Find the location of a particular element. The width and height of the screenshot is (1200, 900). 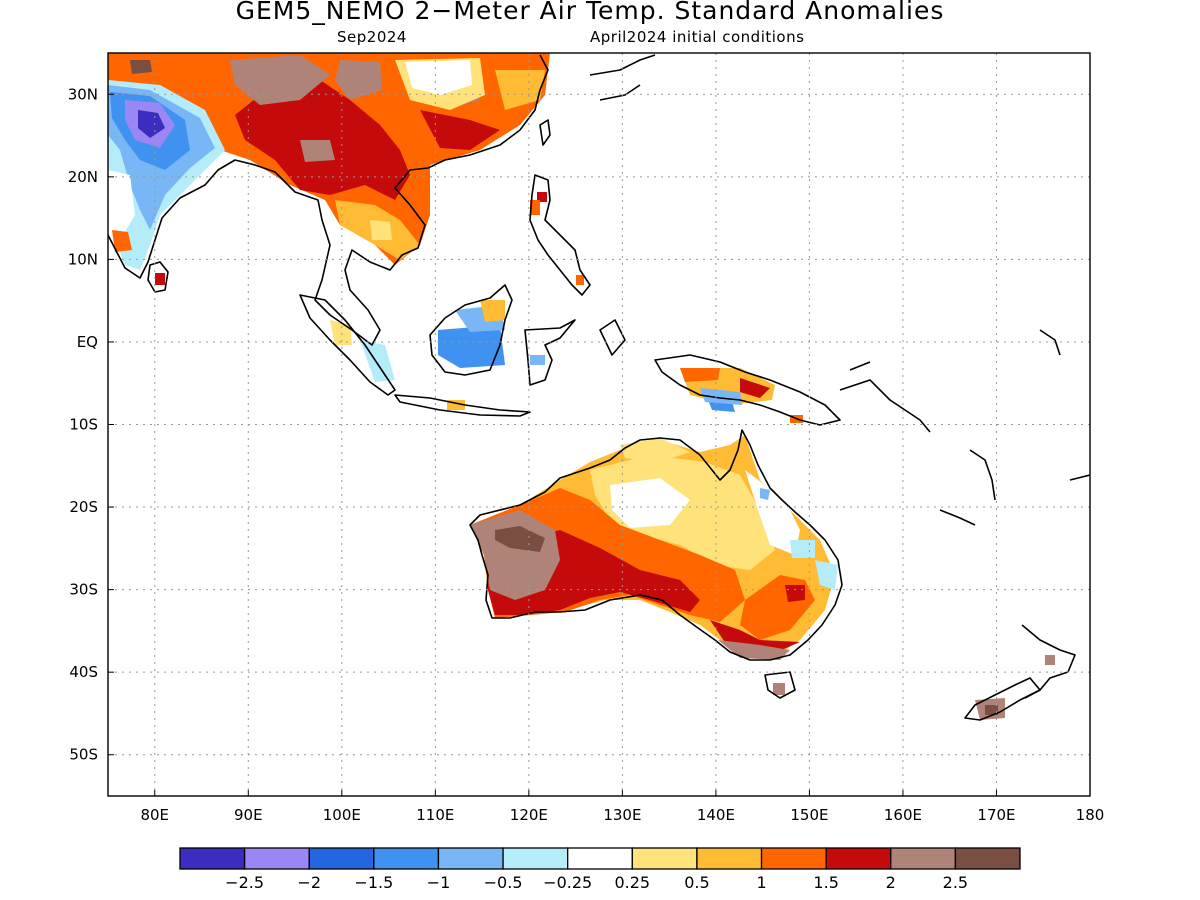

colorbar-label: −1 is located at coordinates (439, 882).